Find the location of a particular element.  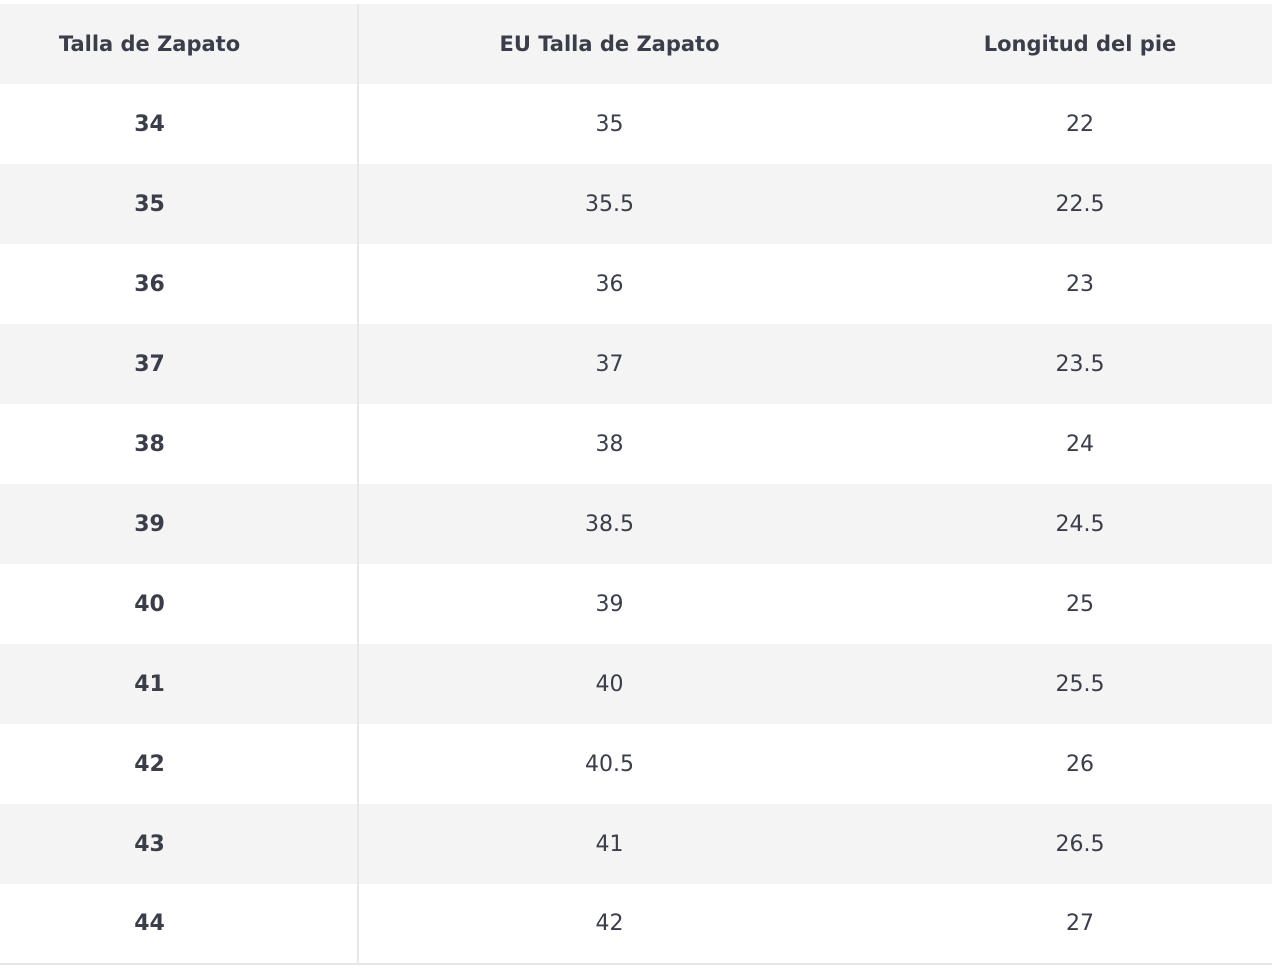

table-cell: 23 is located at coordinates (1080, 284).